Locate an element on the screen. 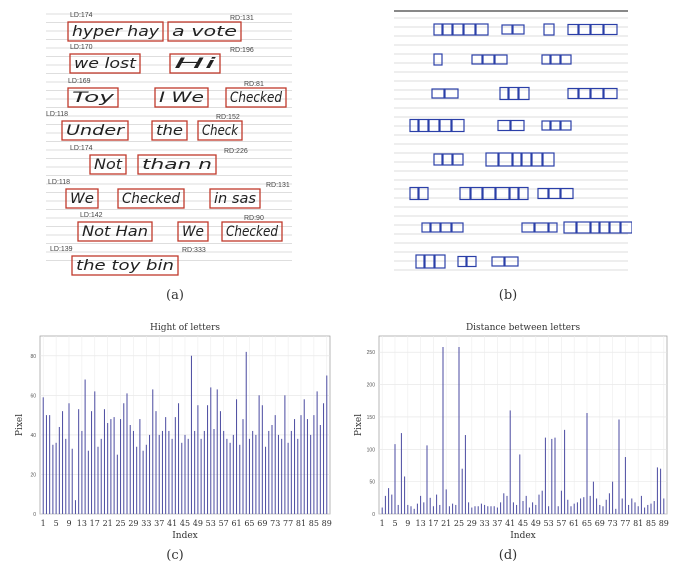 The height and width of the screenshot is (572, 680). handwritten-word: hyper hay is located at coordinates (116, 32).